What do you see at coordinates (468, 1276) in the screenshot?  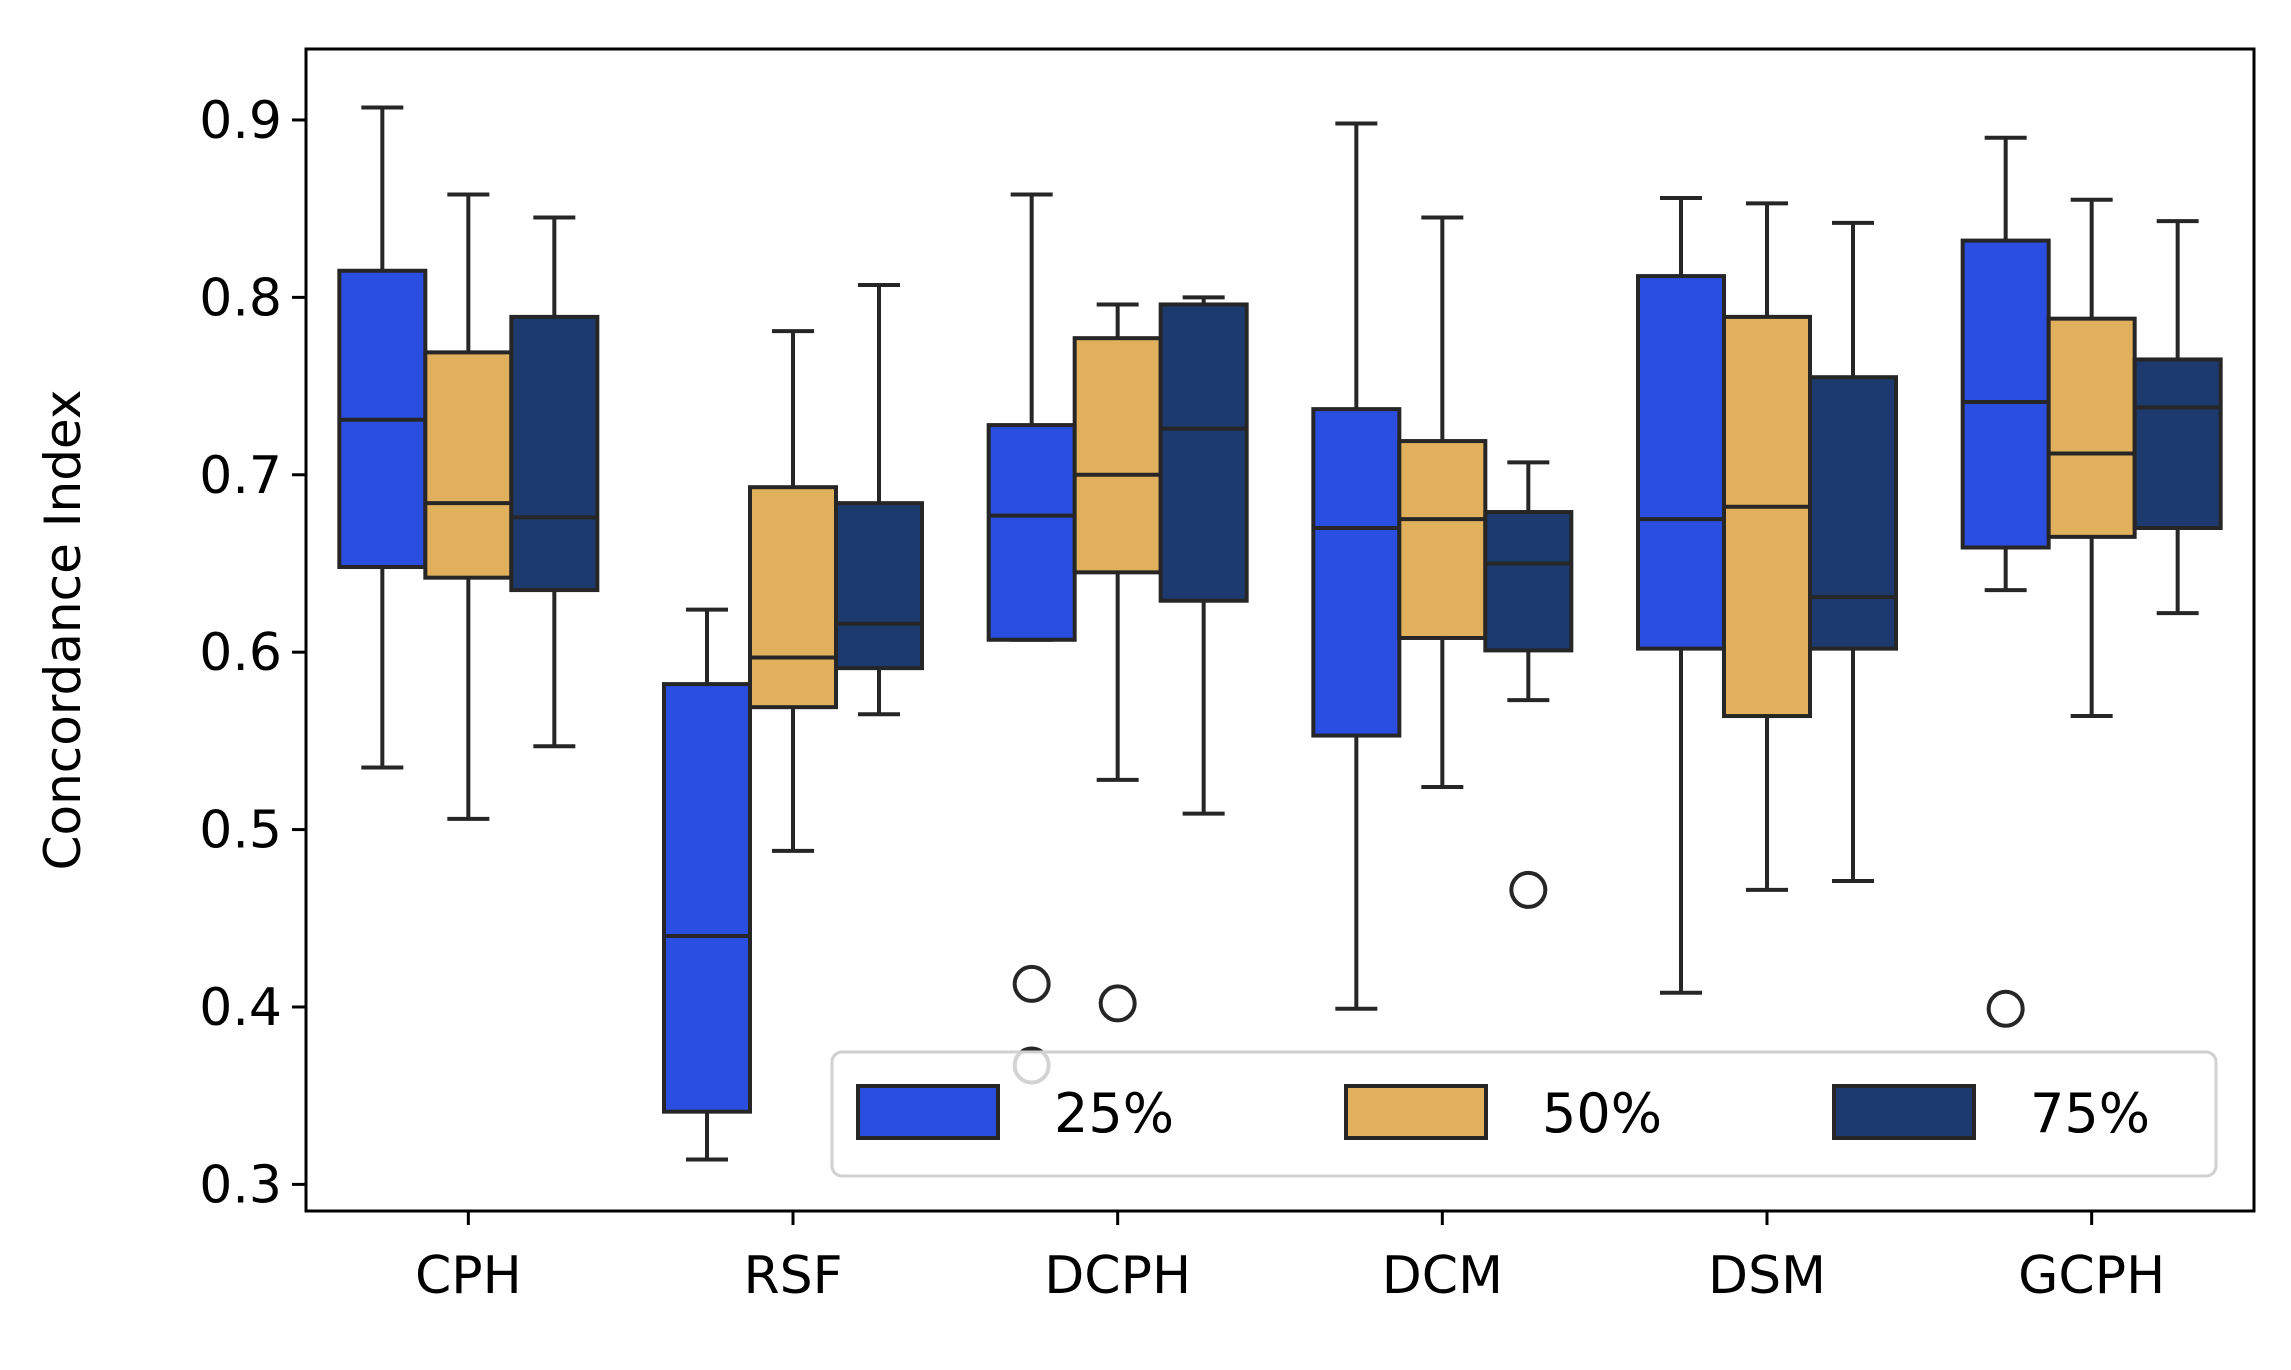 I see `x-tick-label: CPH` at bounding box center [468, 1276].